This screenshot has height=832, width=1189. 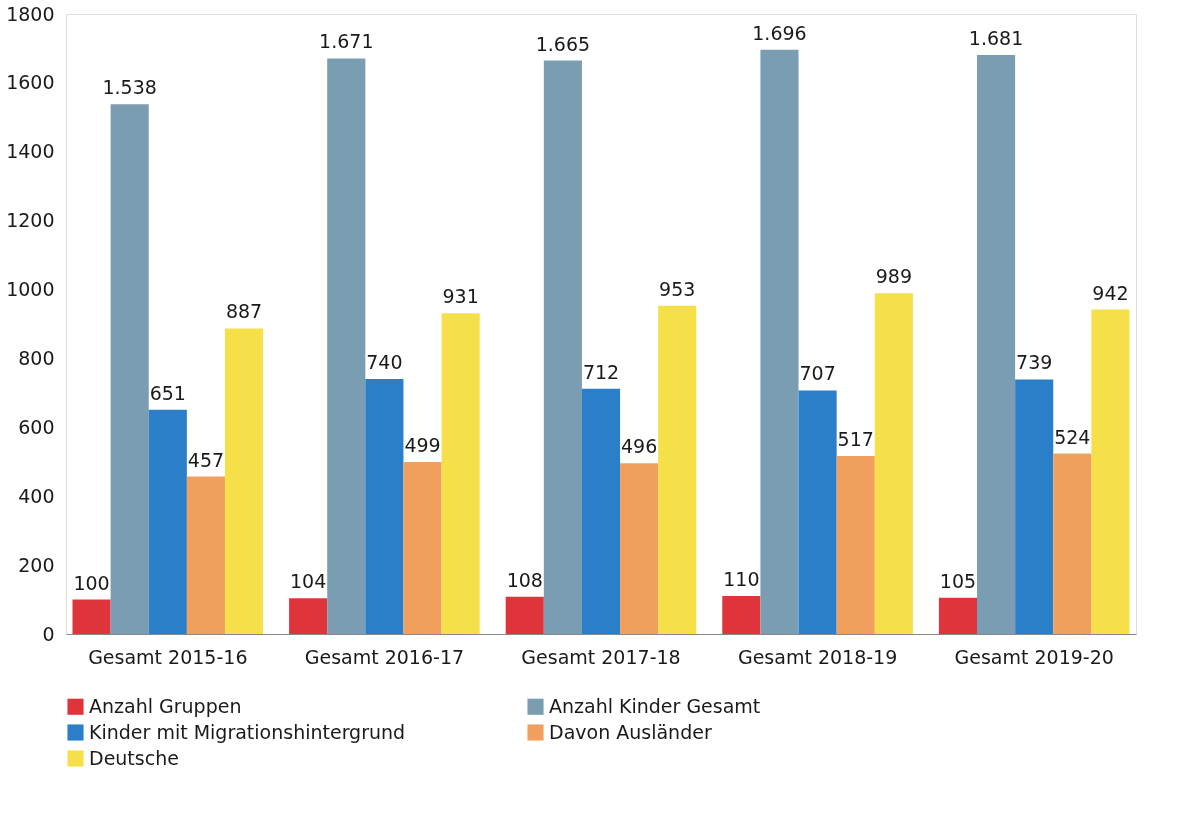 I want to click on data-label: 110, so click(x=741, y=579).